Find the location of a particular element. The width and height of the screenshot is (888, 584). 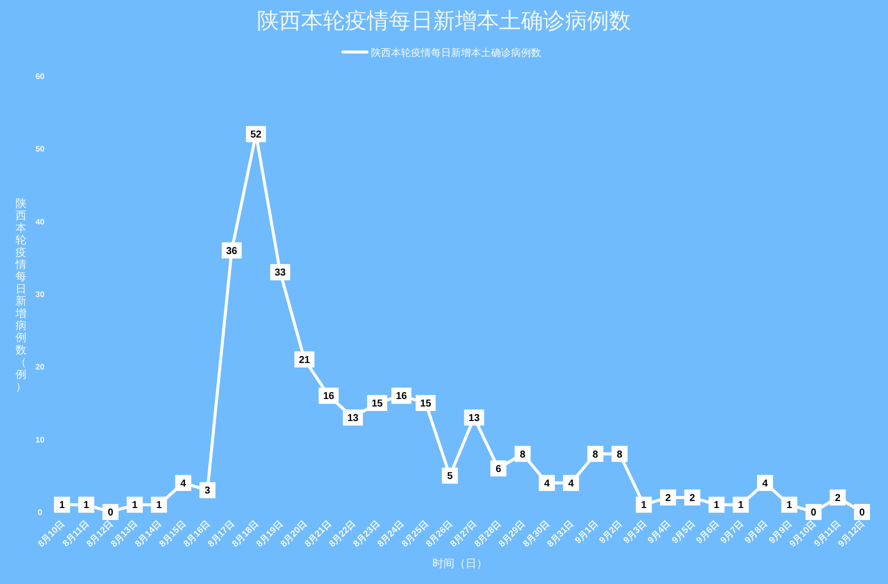

data-label: 21 is located at coordinates (304, 360).